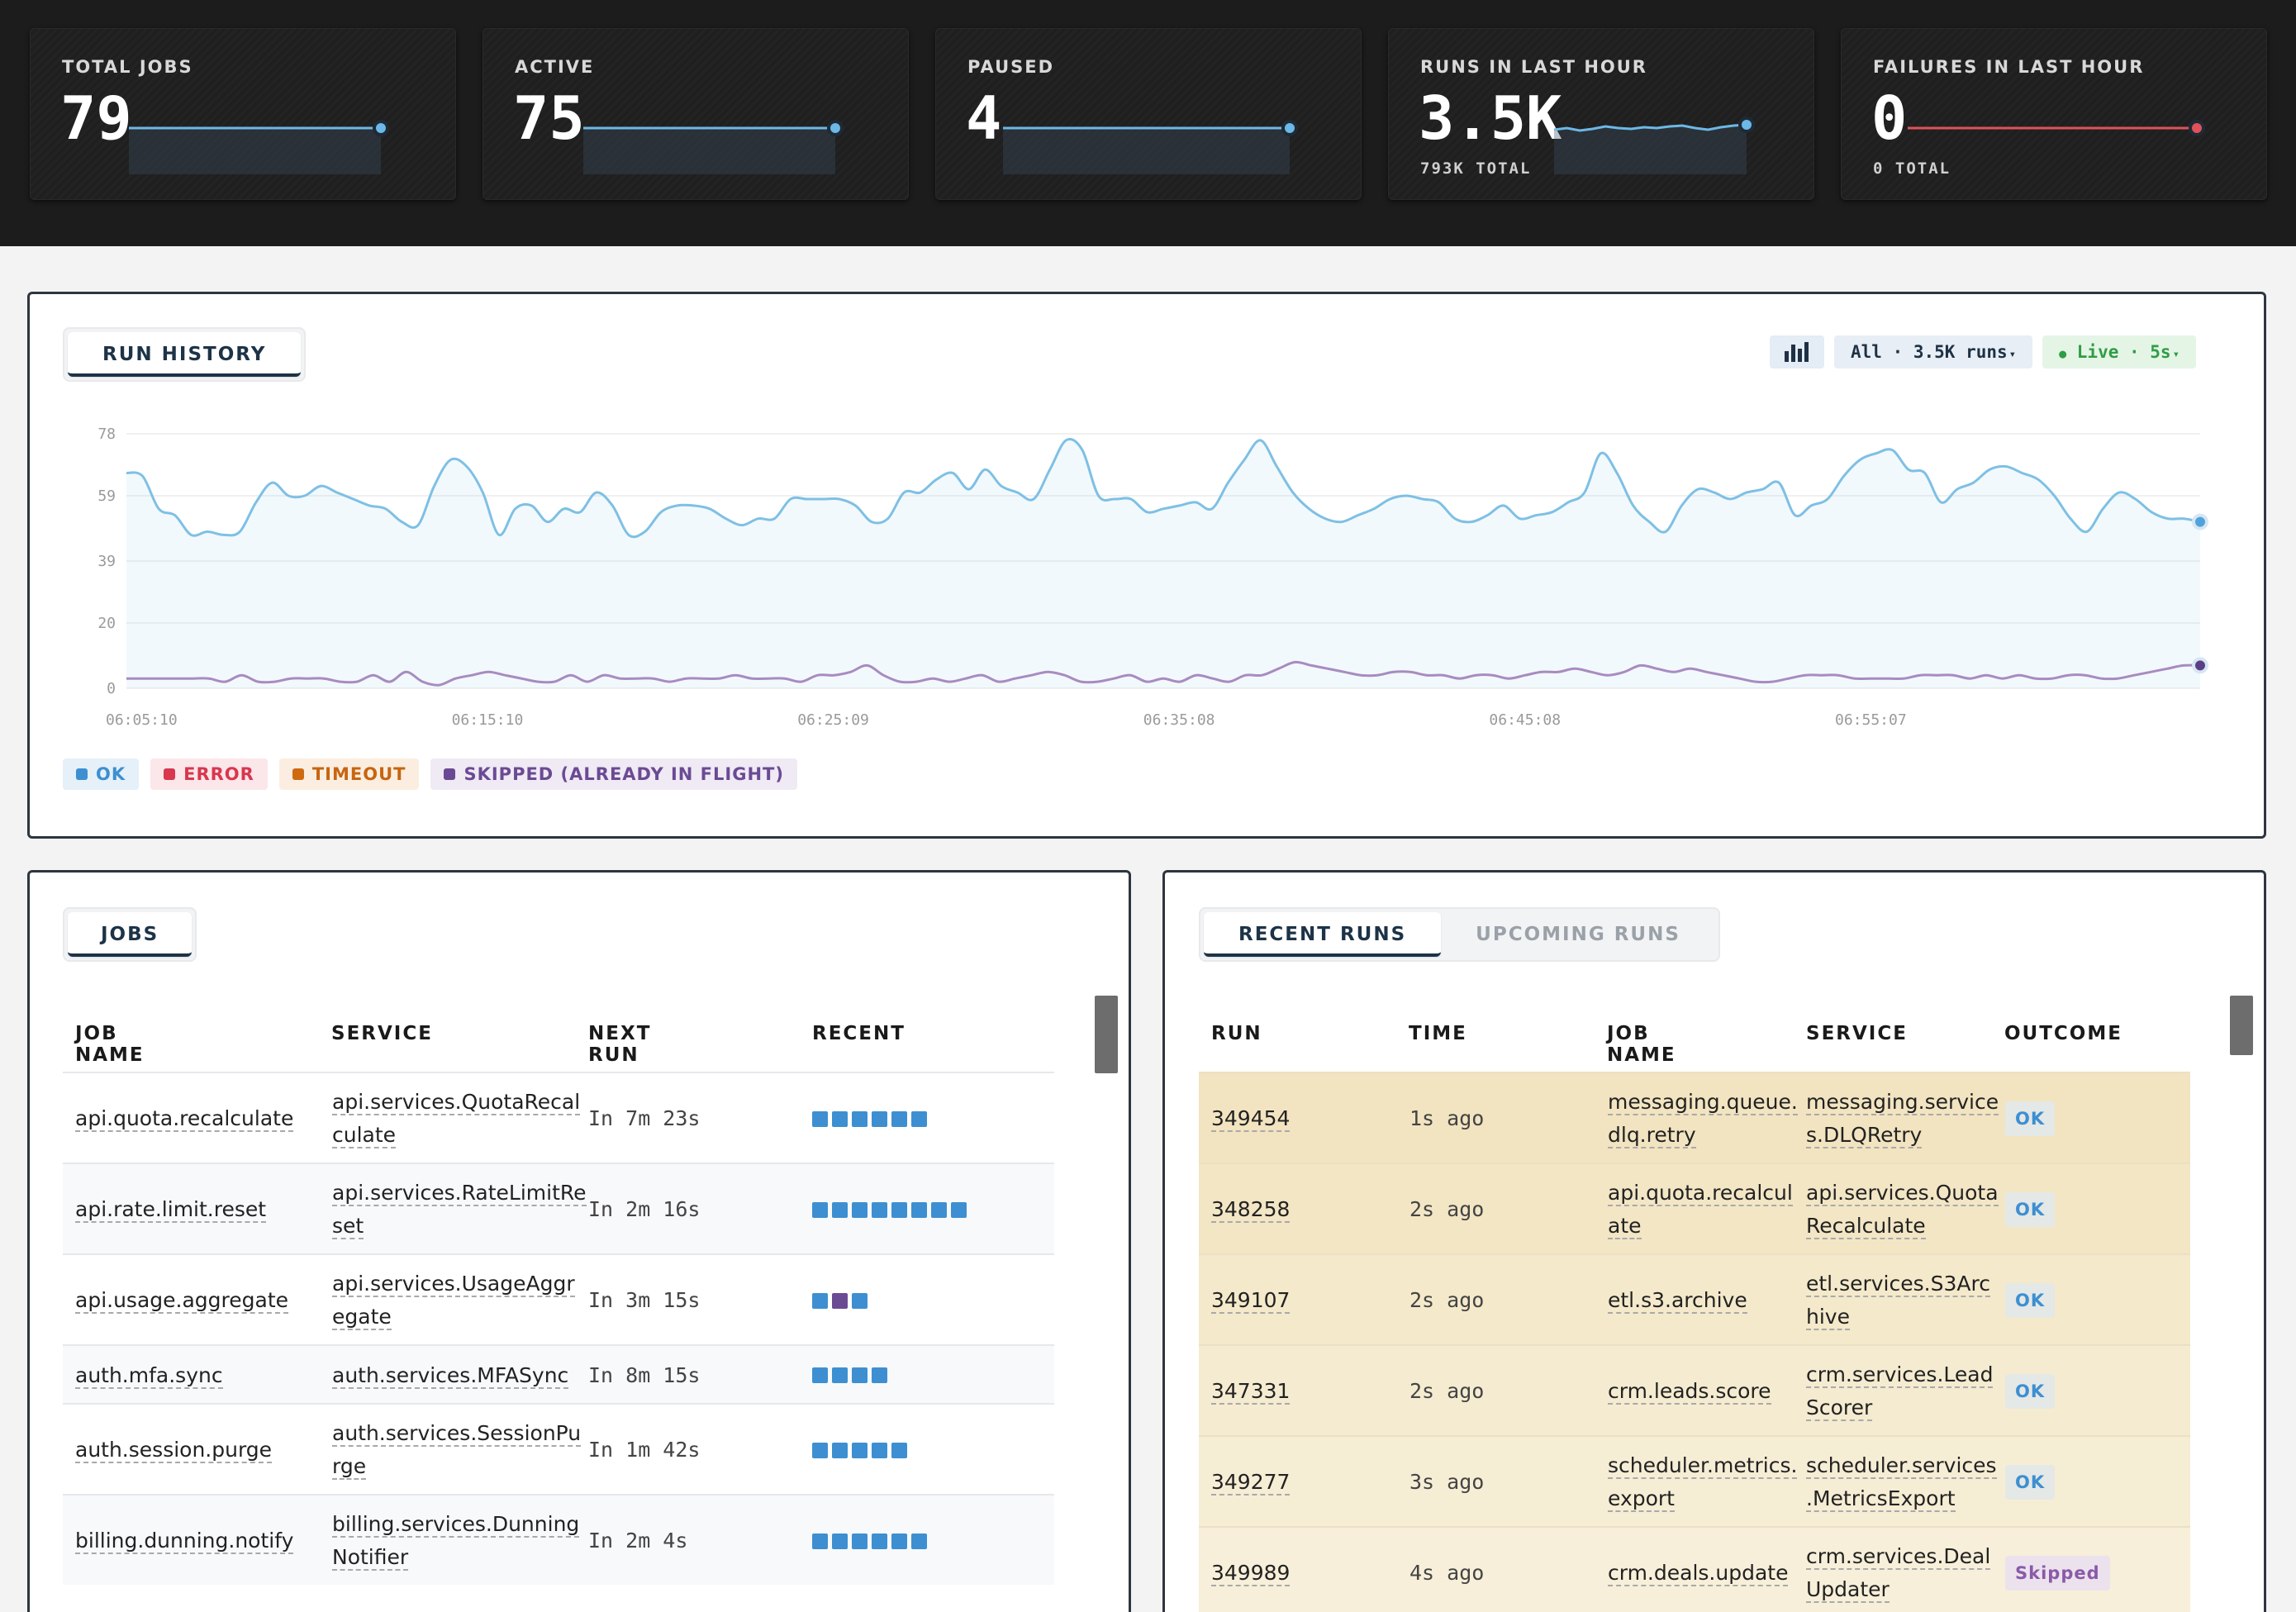  I want to click on job-next-run: In 1m 42s, so click(644, 1450).